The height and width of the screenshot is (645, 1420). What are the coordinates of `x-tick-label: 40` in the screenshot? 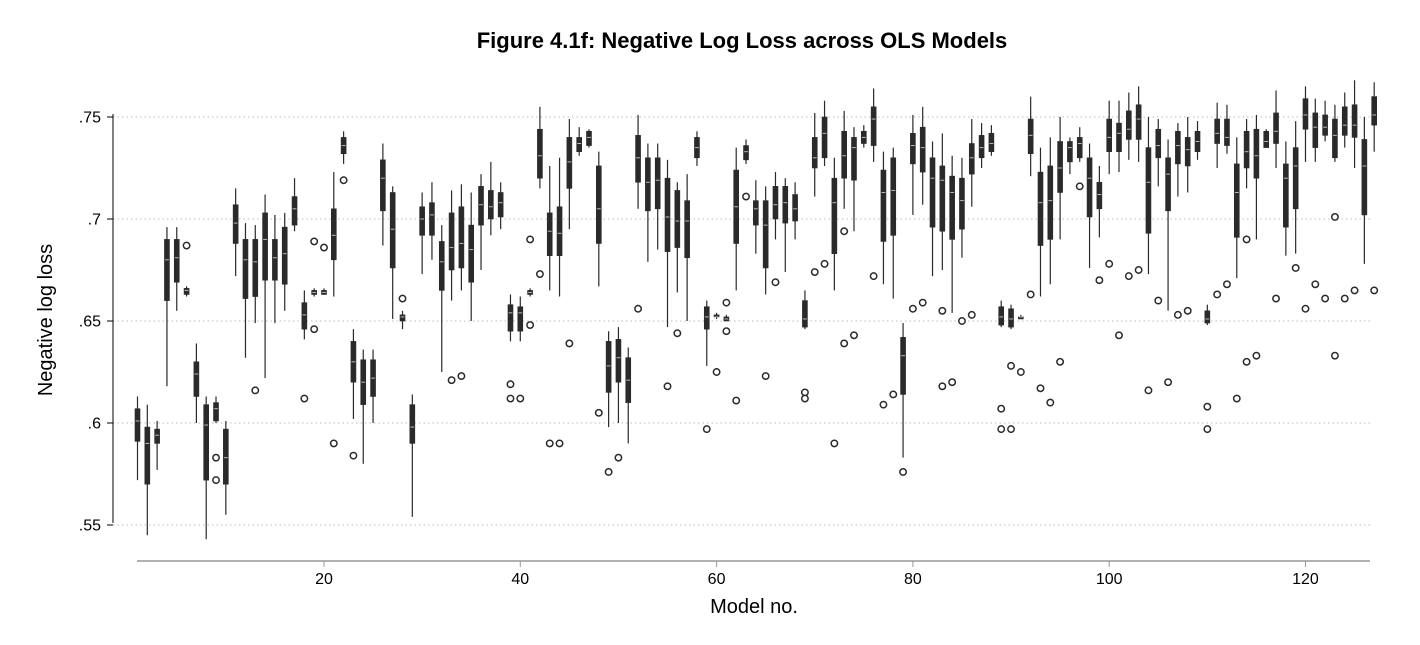 It's located at (520, 579).